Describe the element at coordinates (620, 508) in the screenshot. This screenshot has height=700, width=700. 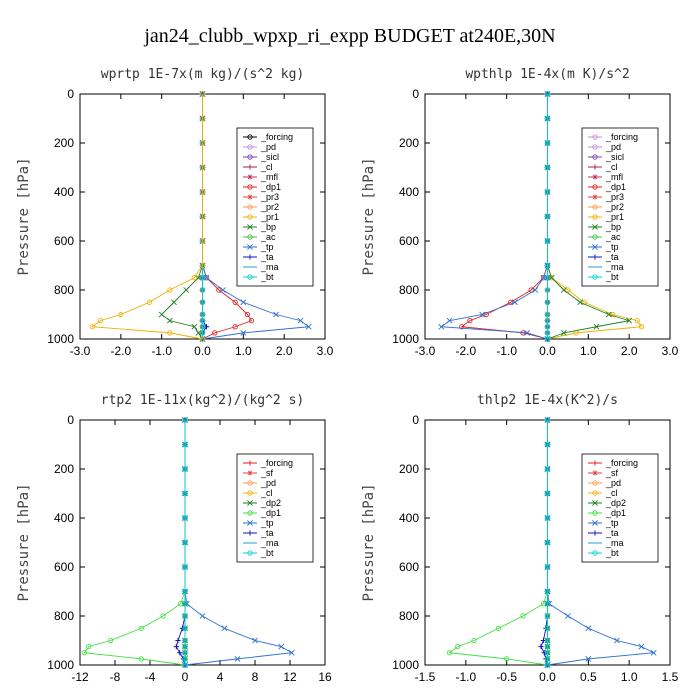
I see `legend: _forcing_sf_pd_cl_dp2_dp1_tp_ta_ma_bt` at that location.